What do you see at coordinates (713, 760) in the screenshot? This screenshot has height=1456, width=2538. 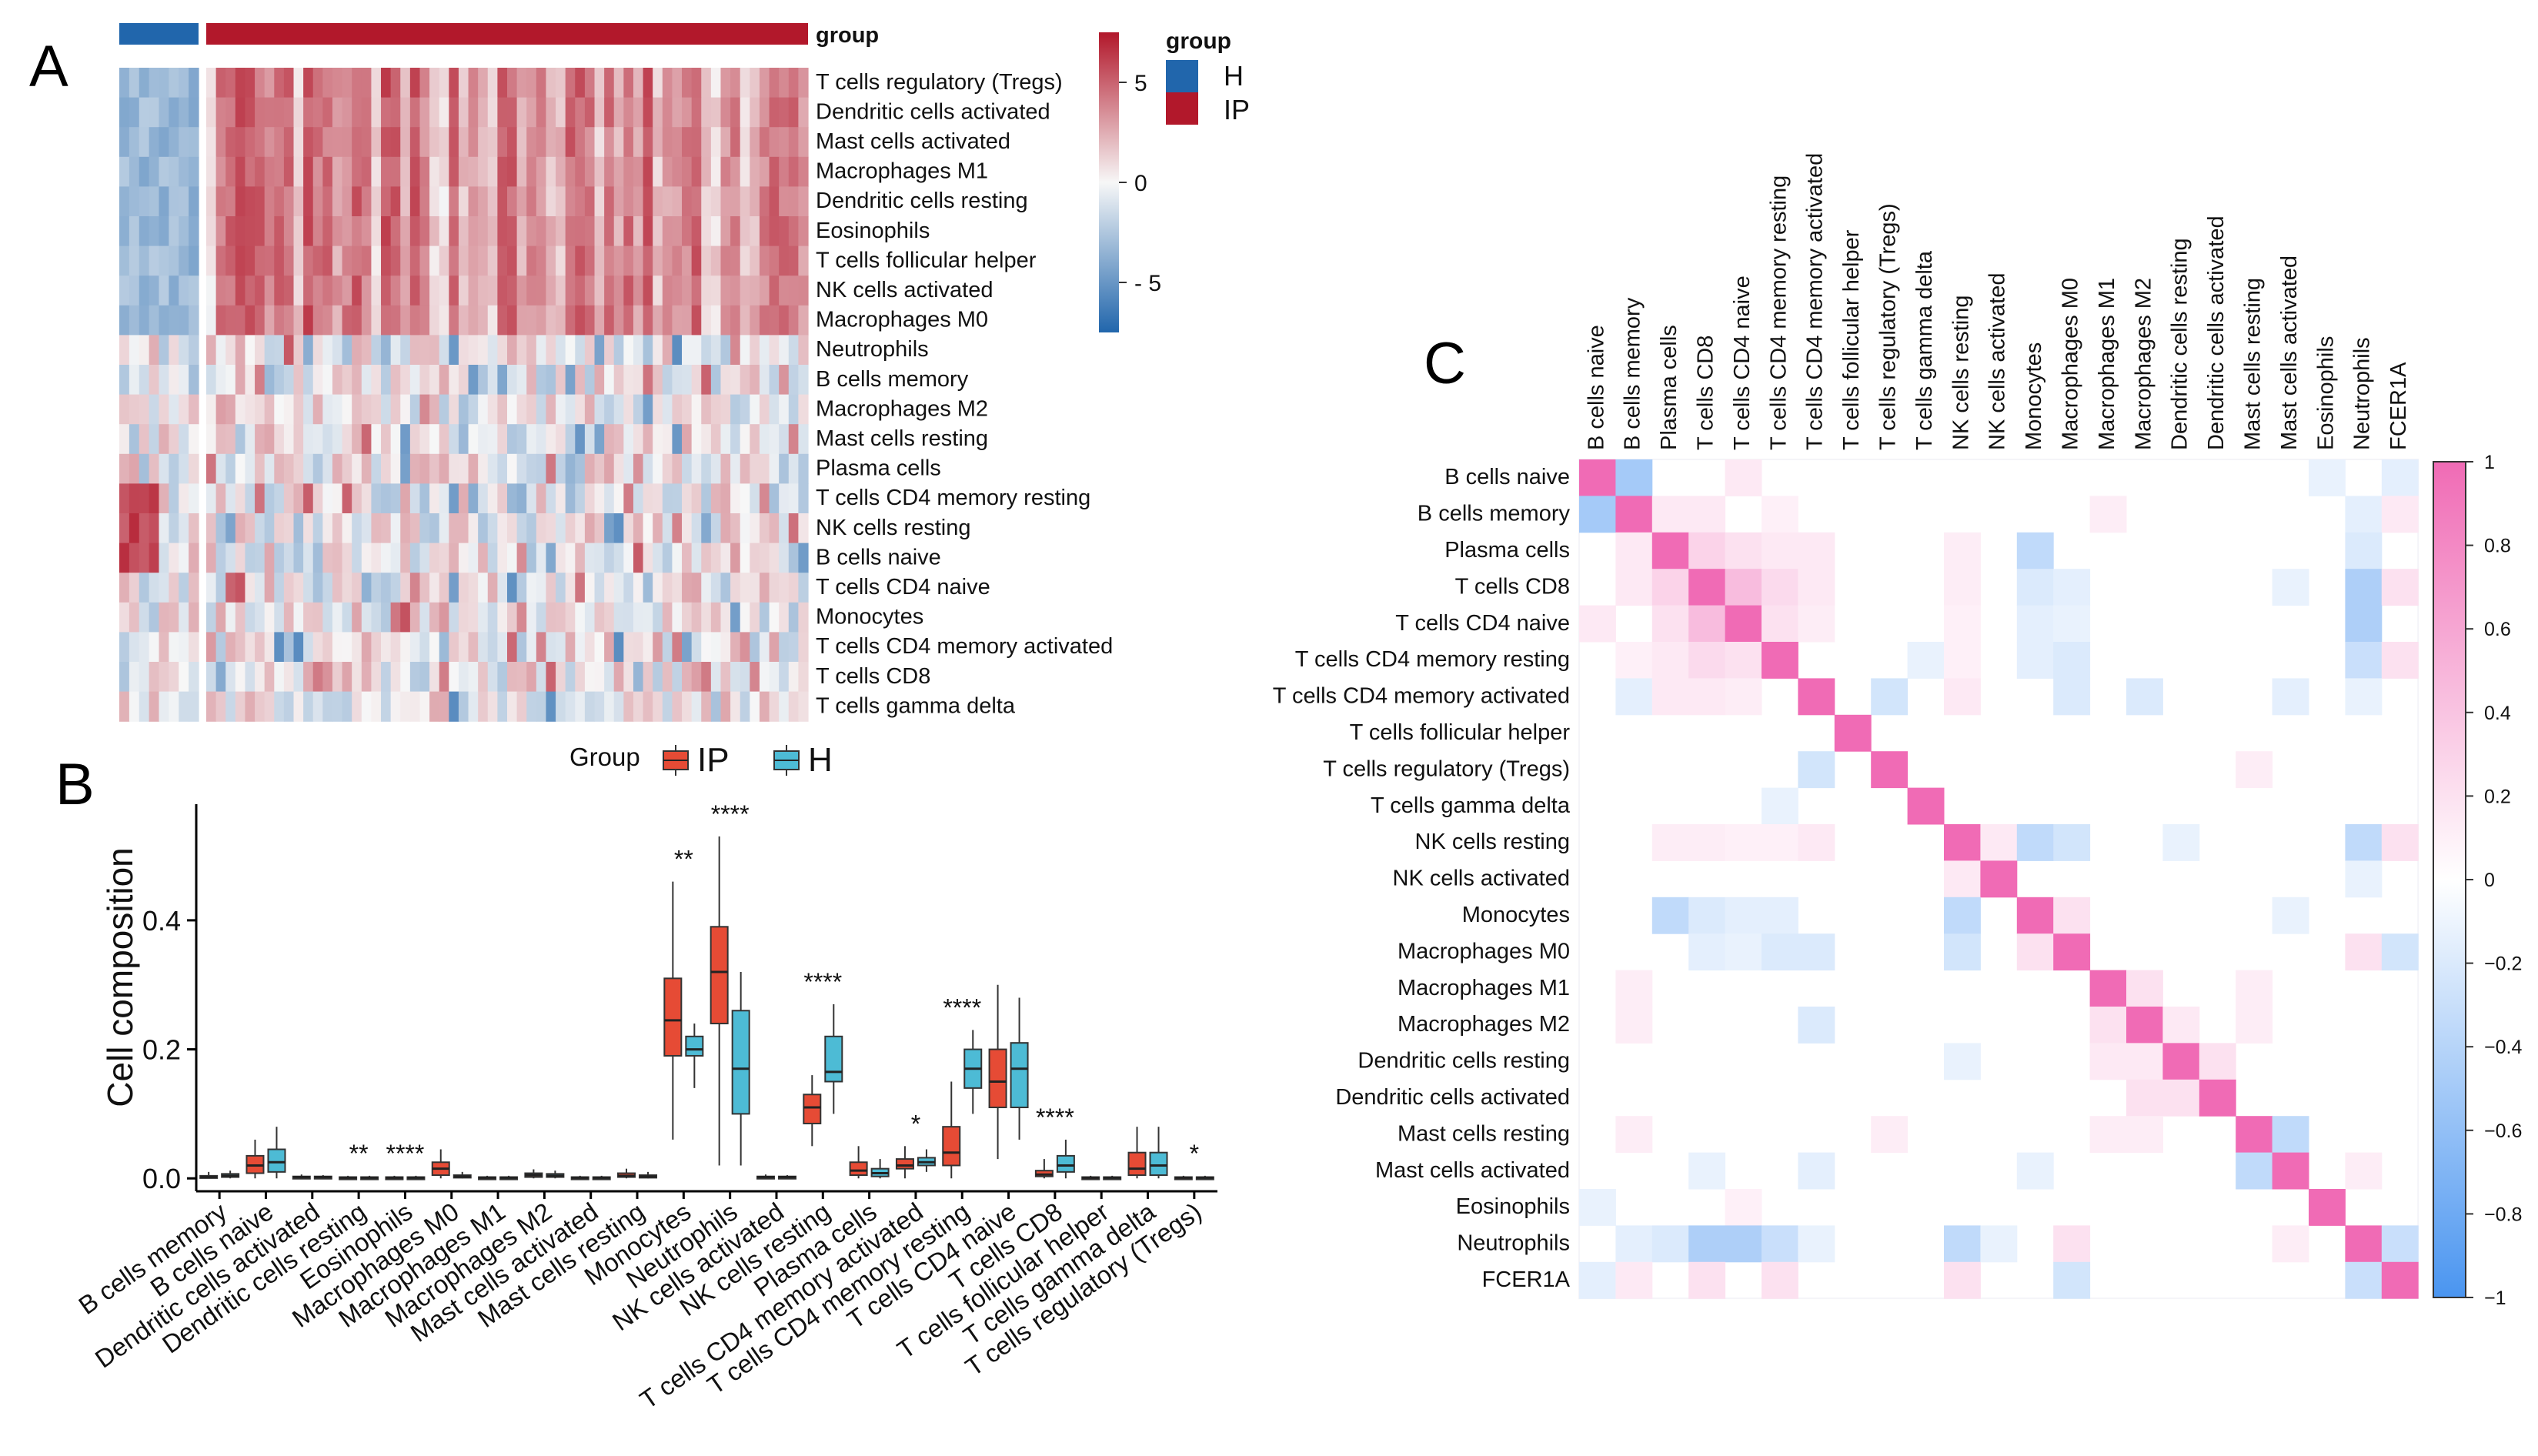 I see `legend-label-ip: IP` at bounding box center [713, 760].